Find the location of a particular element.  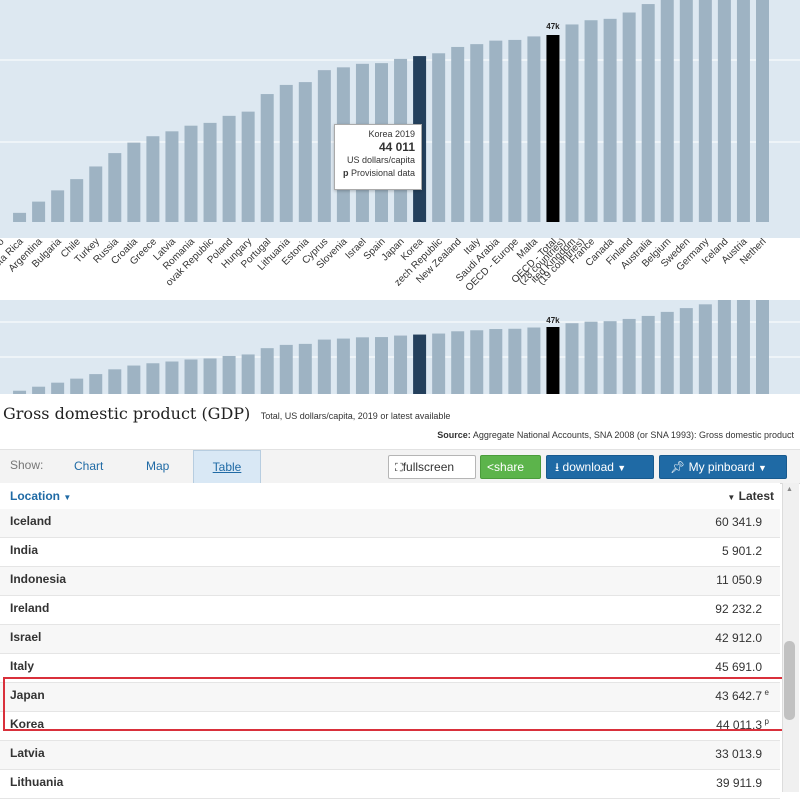

table-row: Iceland 60 341.9 is located at coordinates (390, 523).